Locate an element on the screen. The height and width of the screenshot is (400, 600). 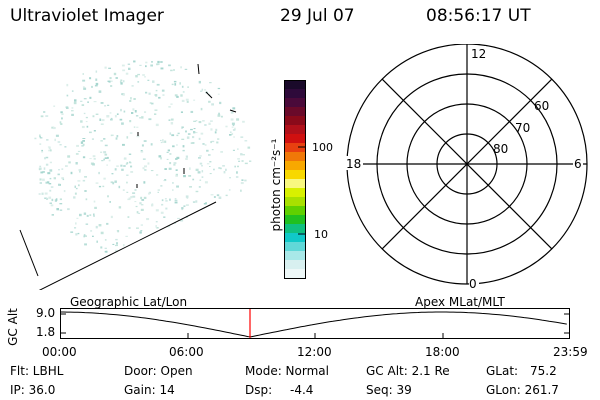
mlt-label-6: 6 is located at coordinates (578, 164).